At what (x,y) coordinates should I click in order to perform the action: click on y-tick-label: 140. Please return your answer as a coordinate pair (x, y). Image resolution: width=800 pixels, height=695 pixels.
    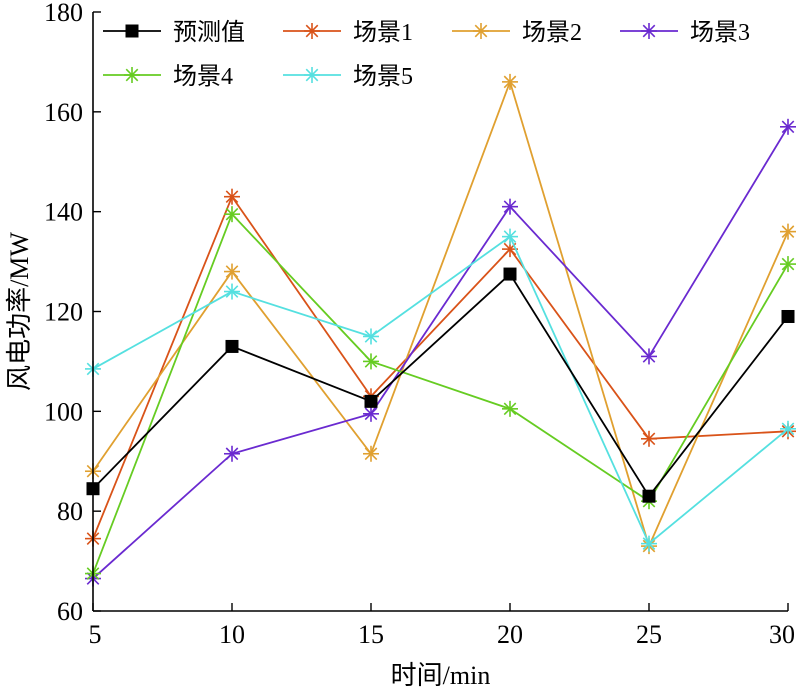
    Looking at the image, I should click on (63, 212).